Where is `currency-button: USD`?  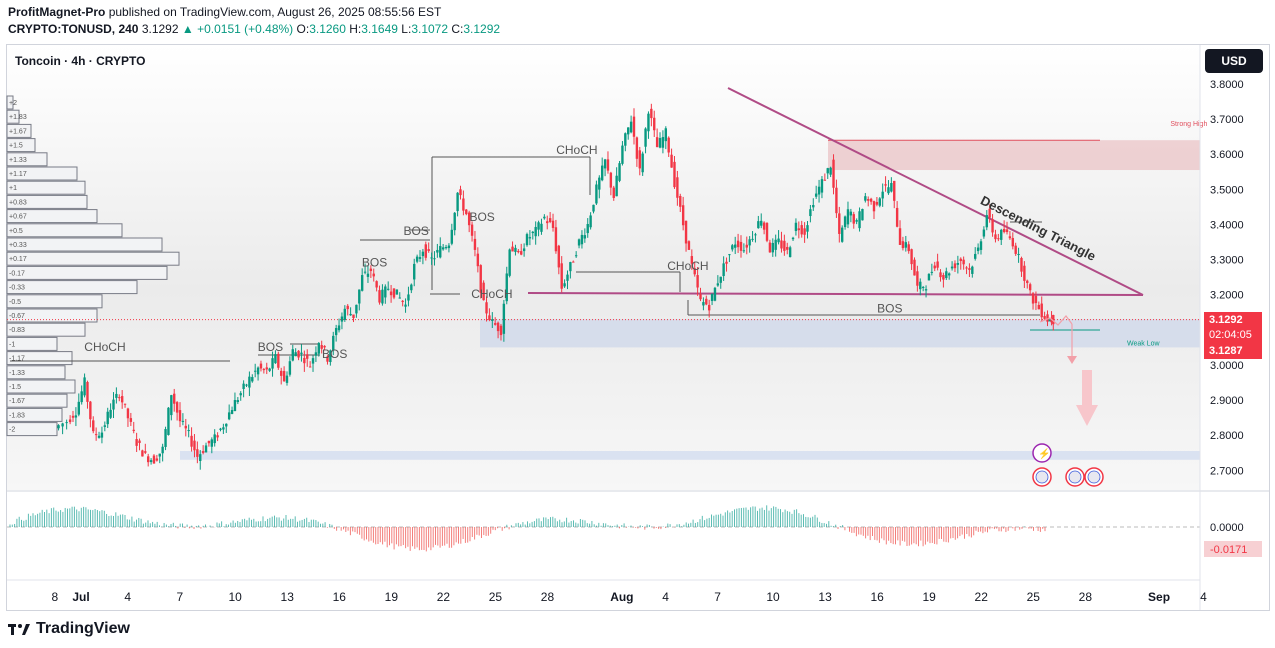 currency-button: USD is located at coordinates (1234, 61).